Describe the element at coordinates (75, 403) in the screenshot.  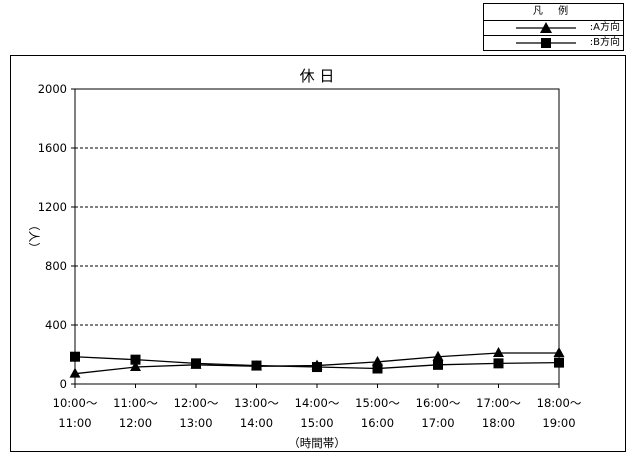
I see `x-tick-label: 10:00～` at that location.